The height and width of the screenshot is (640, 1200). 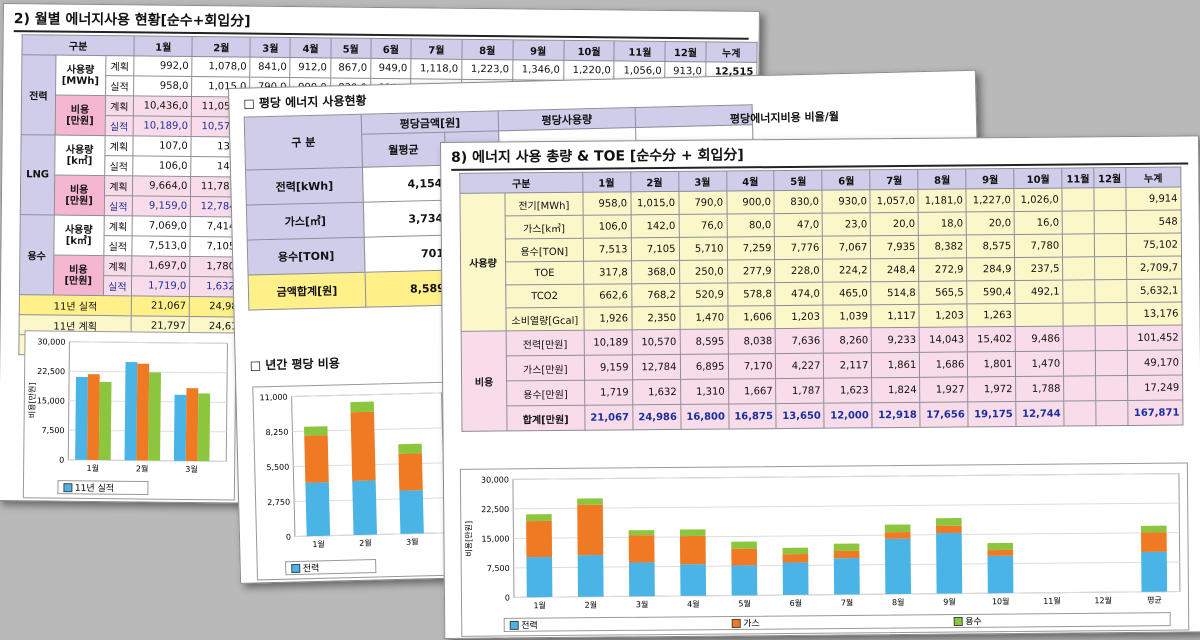 What do you see at coordinates (544, 227) in the screenshot?
I see `row-label: 가스[k㎥]` at bounding box center [544, 227].